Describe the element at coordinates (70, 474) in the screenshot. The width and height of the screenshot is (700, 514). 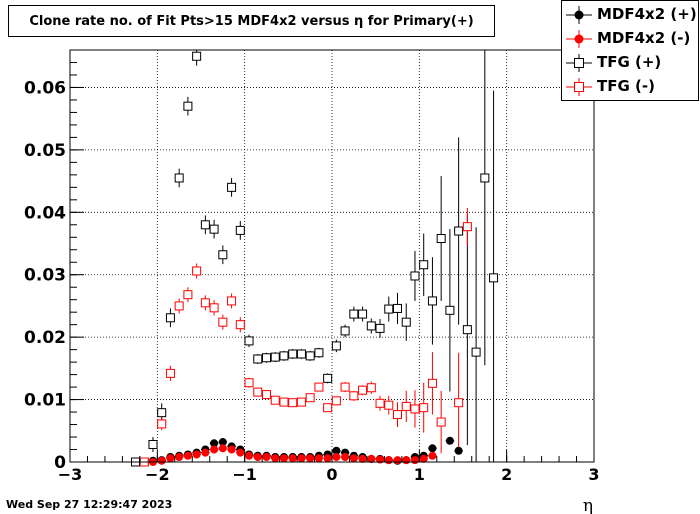
I see `x-tick-label: −3` at that location.